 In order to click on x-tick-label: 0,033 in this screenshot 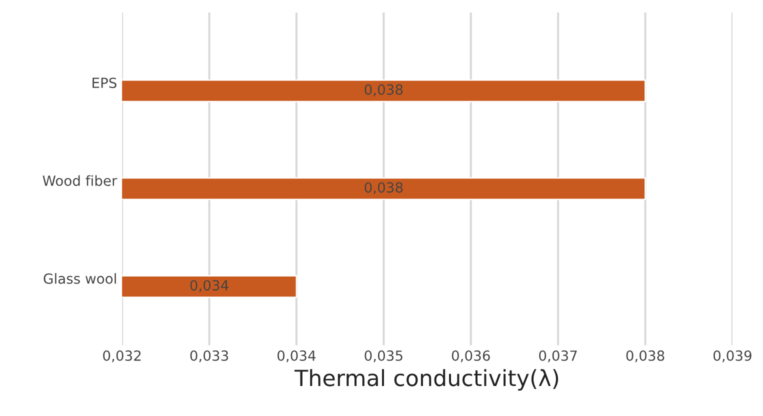, I will do `click(209, 356)`.